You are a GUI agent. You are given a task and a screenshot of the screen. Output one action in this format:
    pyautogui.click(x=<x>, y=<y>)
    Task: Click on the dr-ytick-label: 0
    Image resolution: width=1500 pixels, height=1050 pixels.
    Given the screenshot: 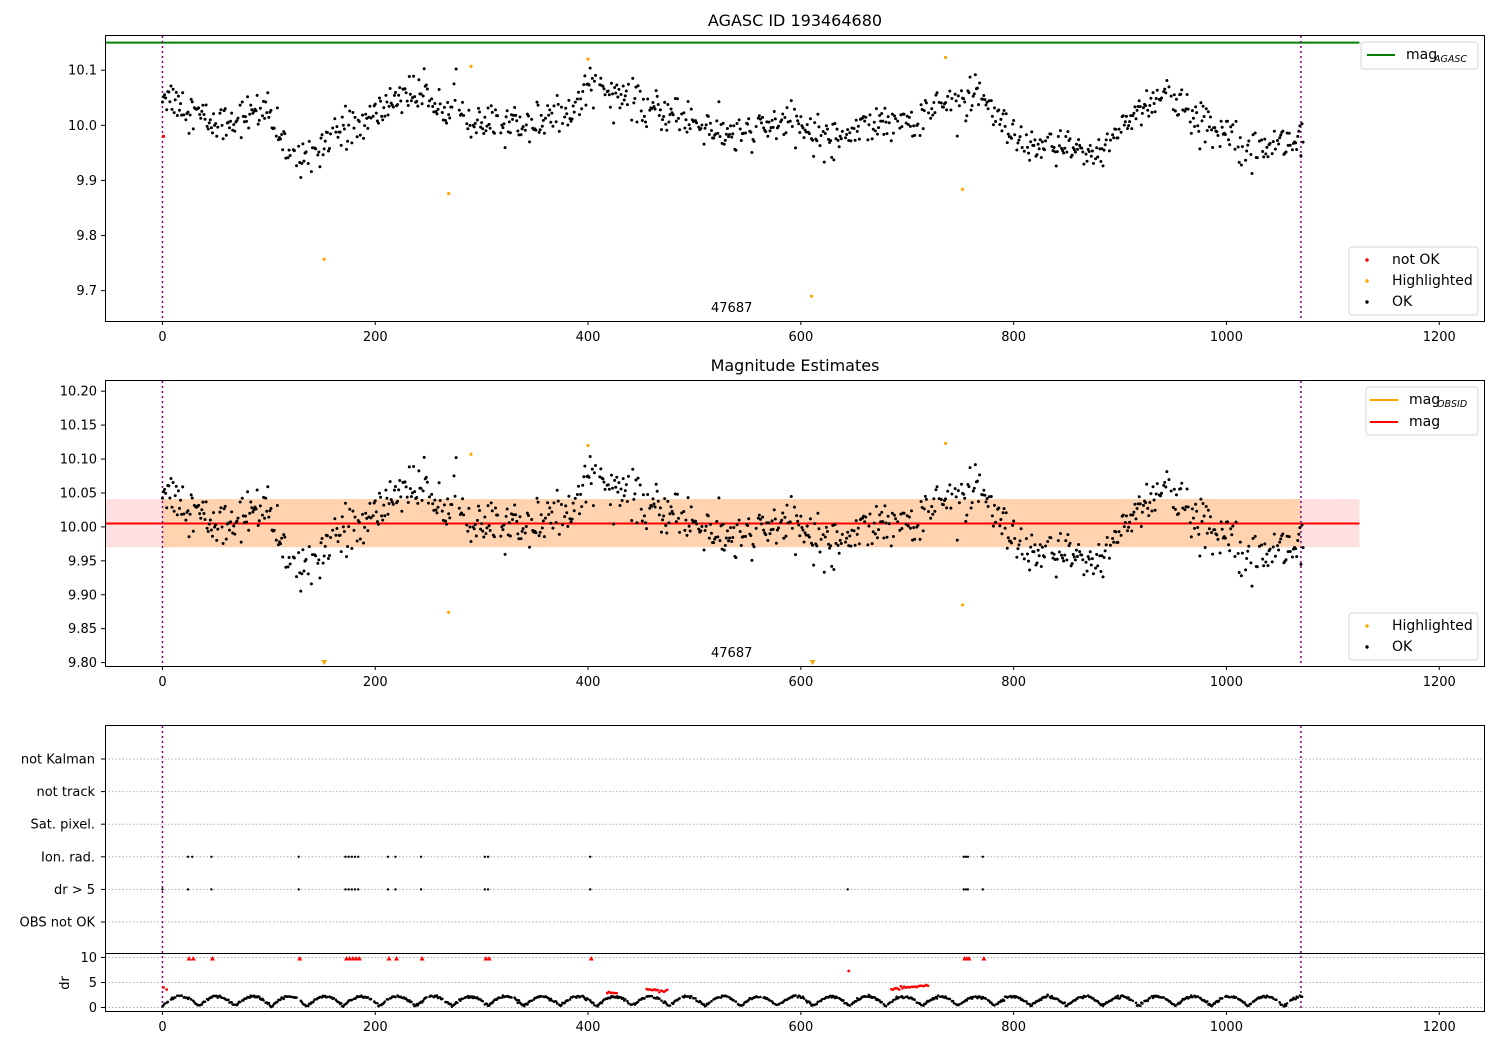 What is the action you would take?
    pyautogui.click(x=93, y=1008)
    